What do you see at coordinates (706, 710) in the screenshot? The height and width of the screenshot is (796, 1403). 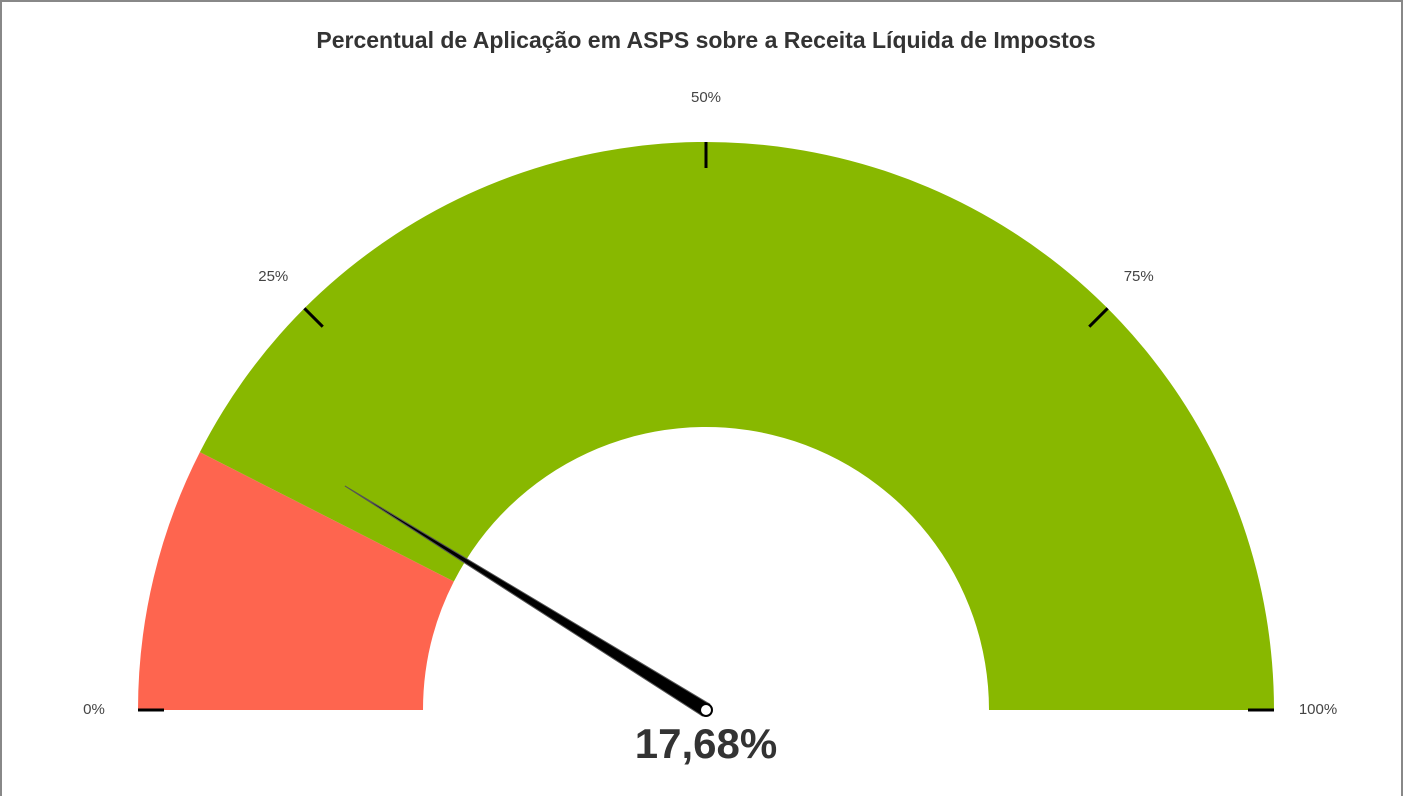 I see `needle-pivot` at bounding box center [706, 710].